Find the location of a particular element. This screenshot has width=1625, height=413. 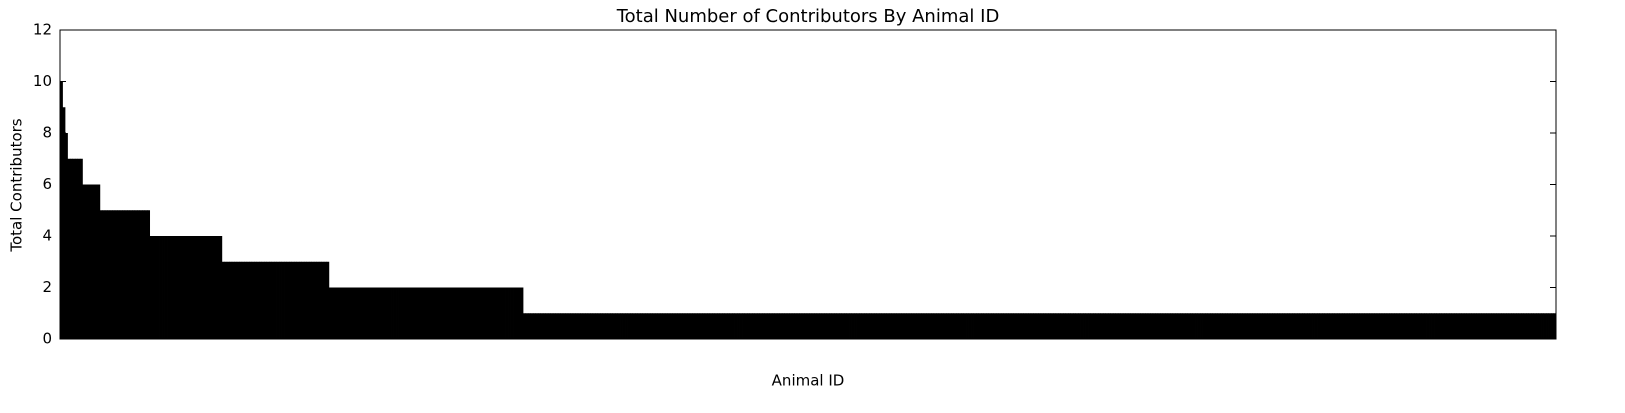

y-tick-label: 4 is located at coordinates (47, 236).